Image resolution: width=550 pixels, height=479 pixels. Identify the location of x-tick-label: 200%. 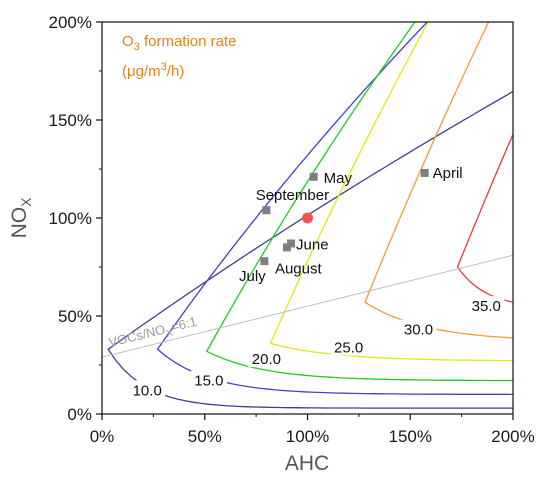
(512, 436).